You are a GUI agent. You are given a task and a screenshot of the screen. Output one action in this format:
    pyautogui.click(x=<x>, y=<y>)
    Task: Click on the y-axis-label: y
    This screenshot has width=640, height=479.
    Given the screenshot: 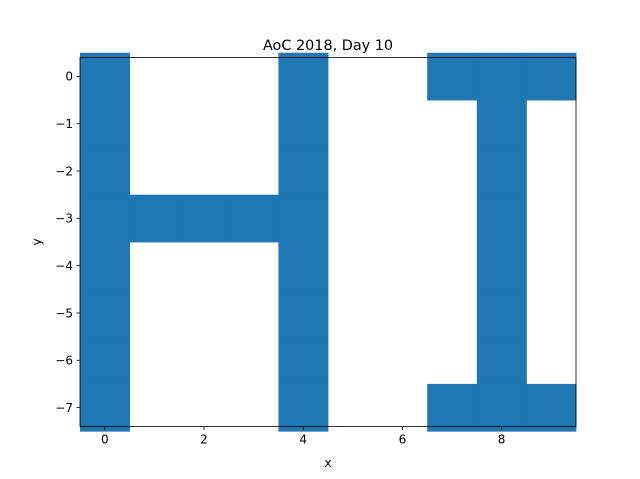 What is the action you would take?
    pyautogui.click(x=37, y=241)
    